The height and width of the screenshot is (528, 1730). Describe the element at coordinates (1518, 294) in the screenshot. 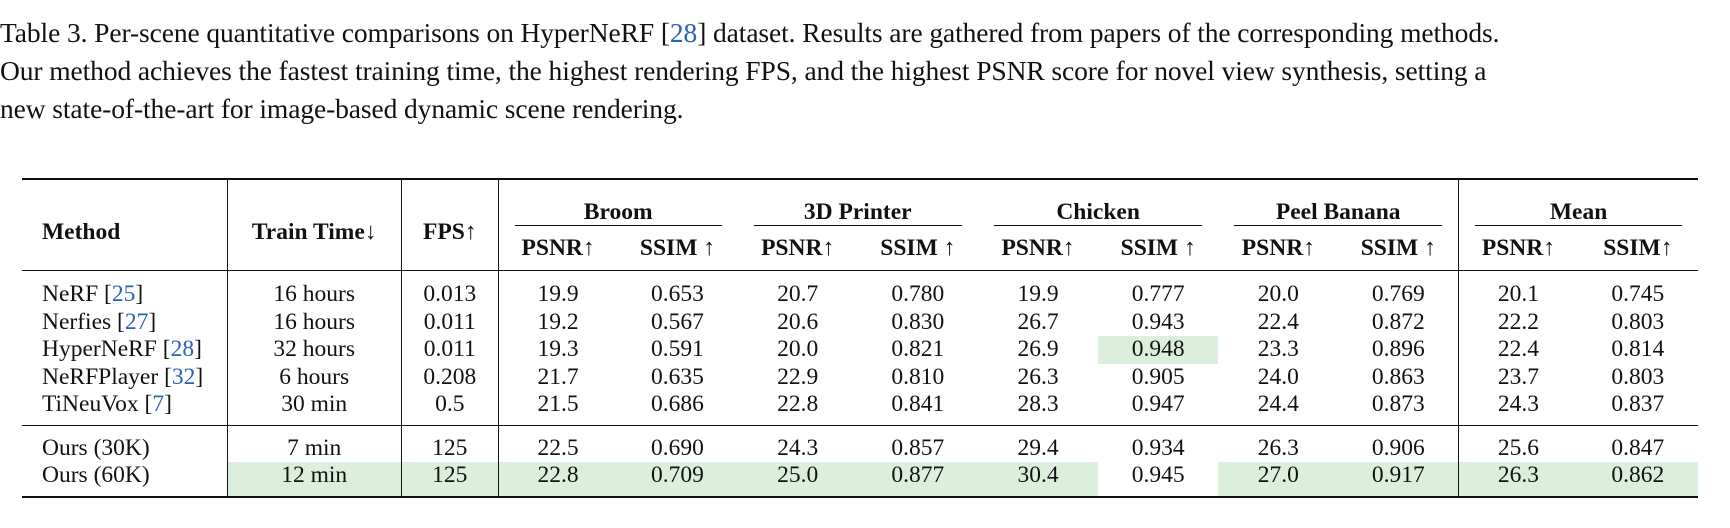

I see `metric-cell: 20.1` at that location.